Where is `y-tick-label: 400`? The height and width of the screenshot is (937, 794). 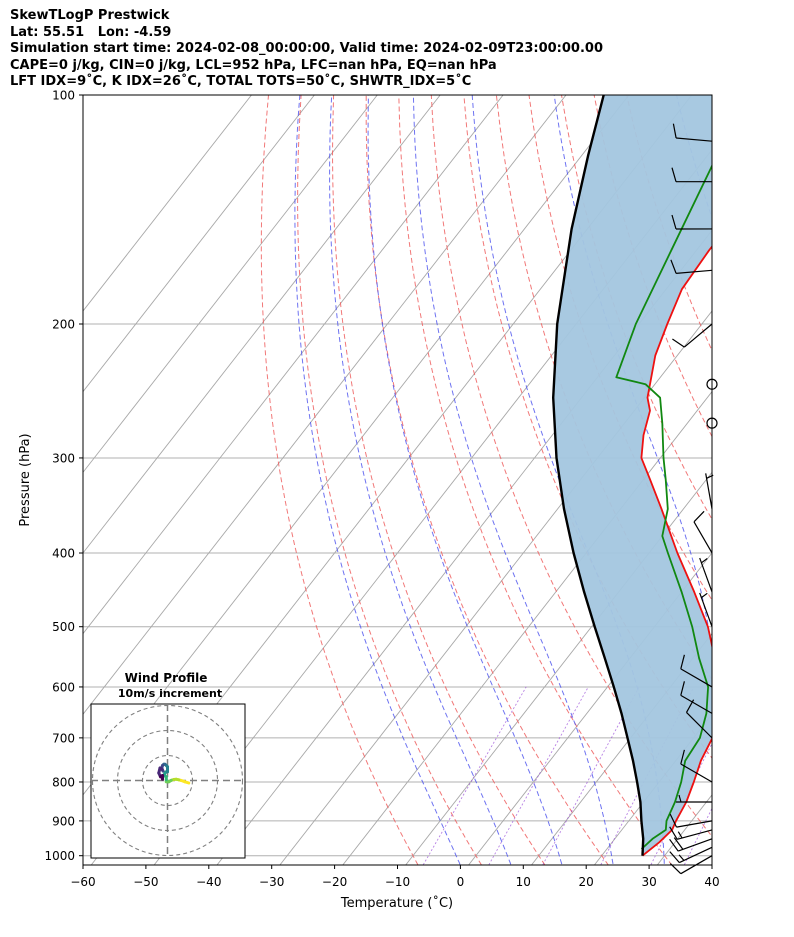
y-tick-label: 400 is located at coordinates (63, 553).